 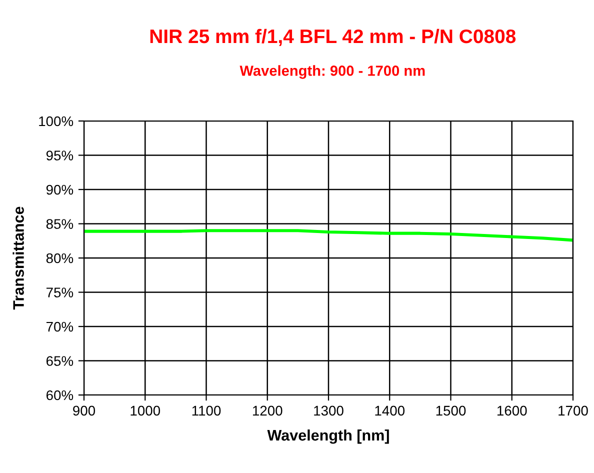 I want to click on x-tick-label: 1700, so click(x=573, y=411).